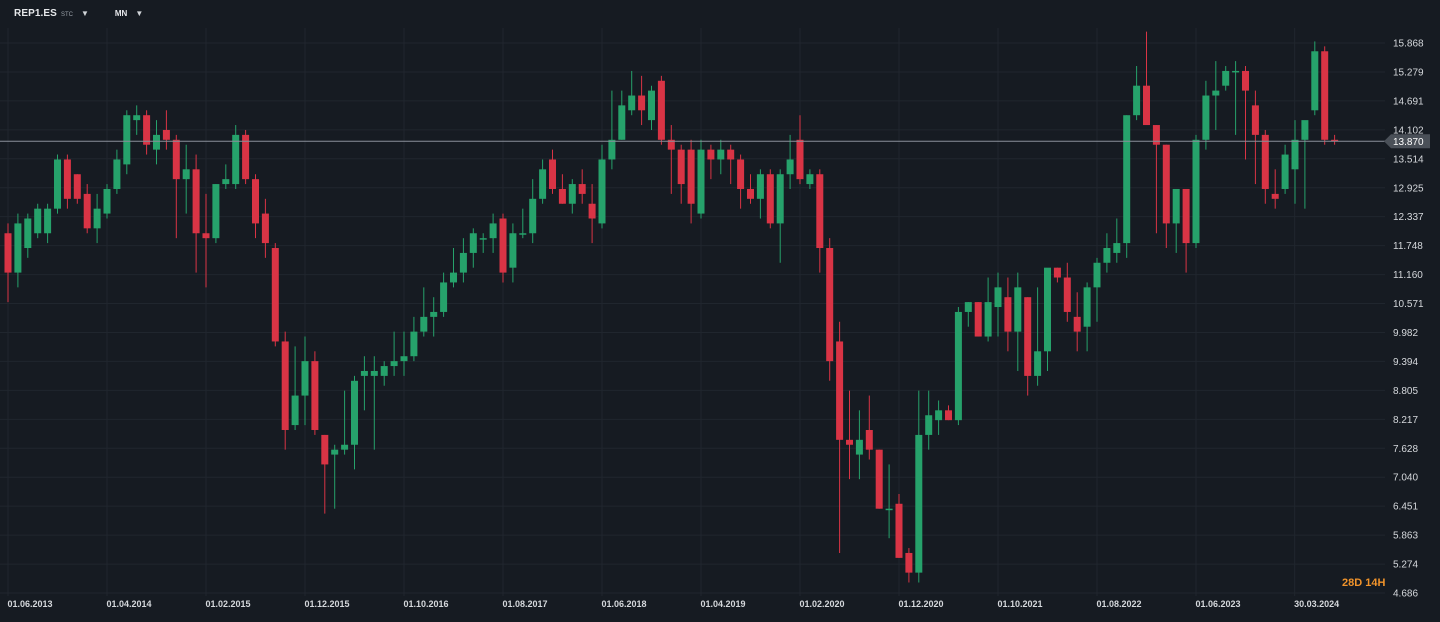 Image resolution: width=1440 pixels, height=622 pixels. What do you see at coordinates (139, 13) in the screenshot?
I see `caret-down-icon: ▼` at bounding box center [139, 13].